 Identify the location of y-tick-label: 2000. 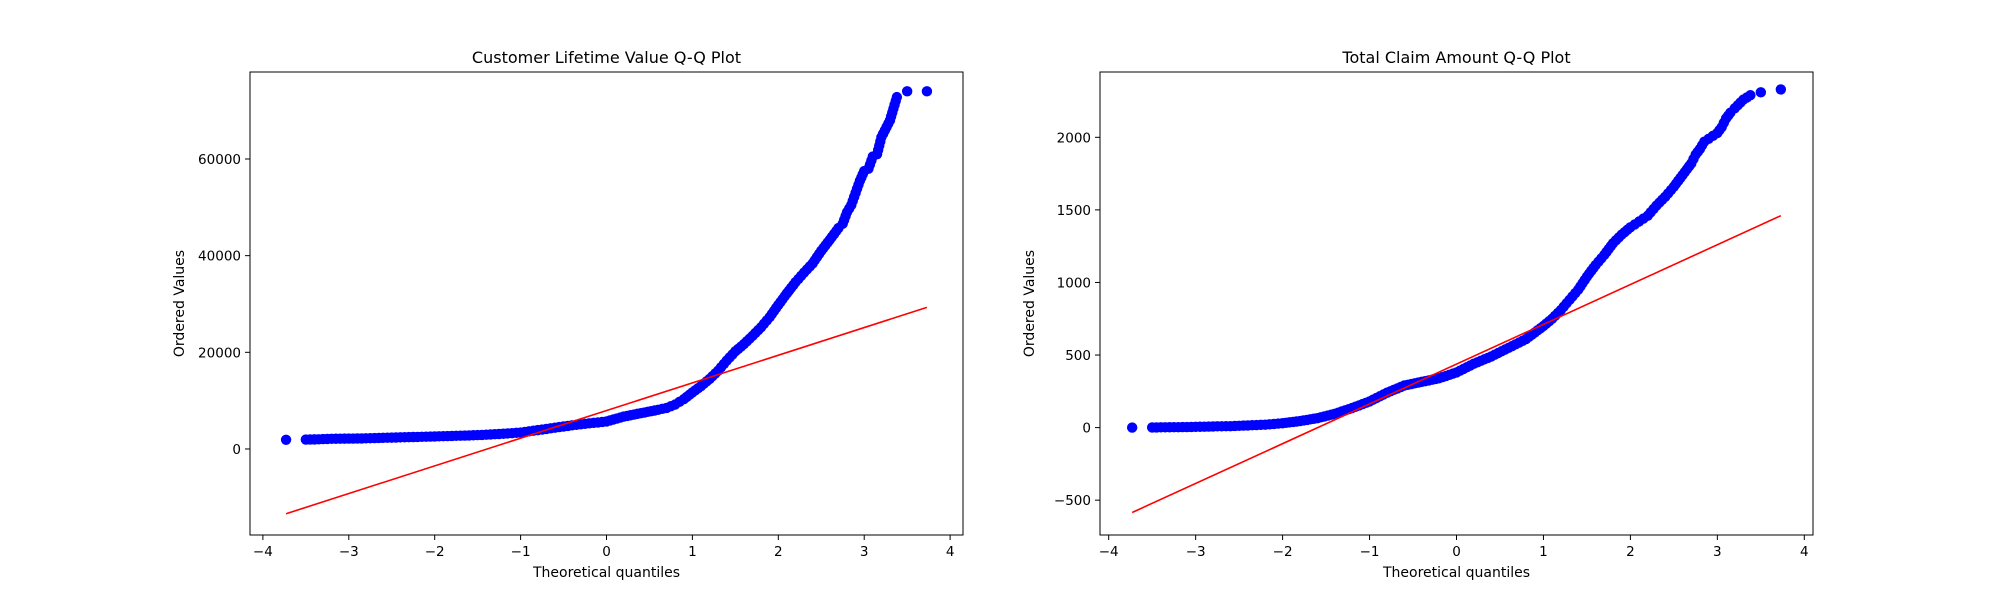
(1074, 138).